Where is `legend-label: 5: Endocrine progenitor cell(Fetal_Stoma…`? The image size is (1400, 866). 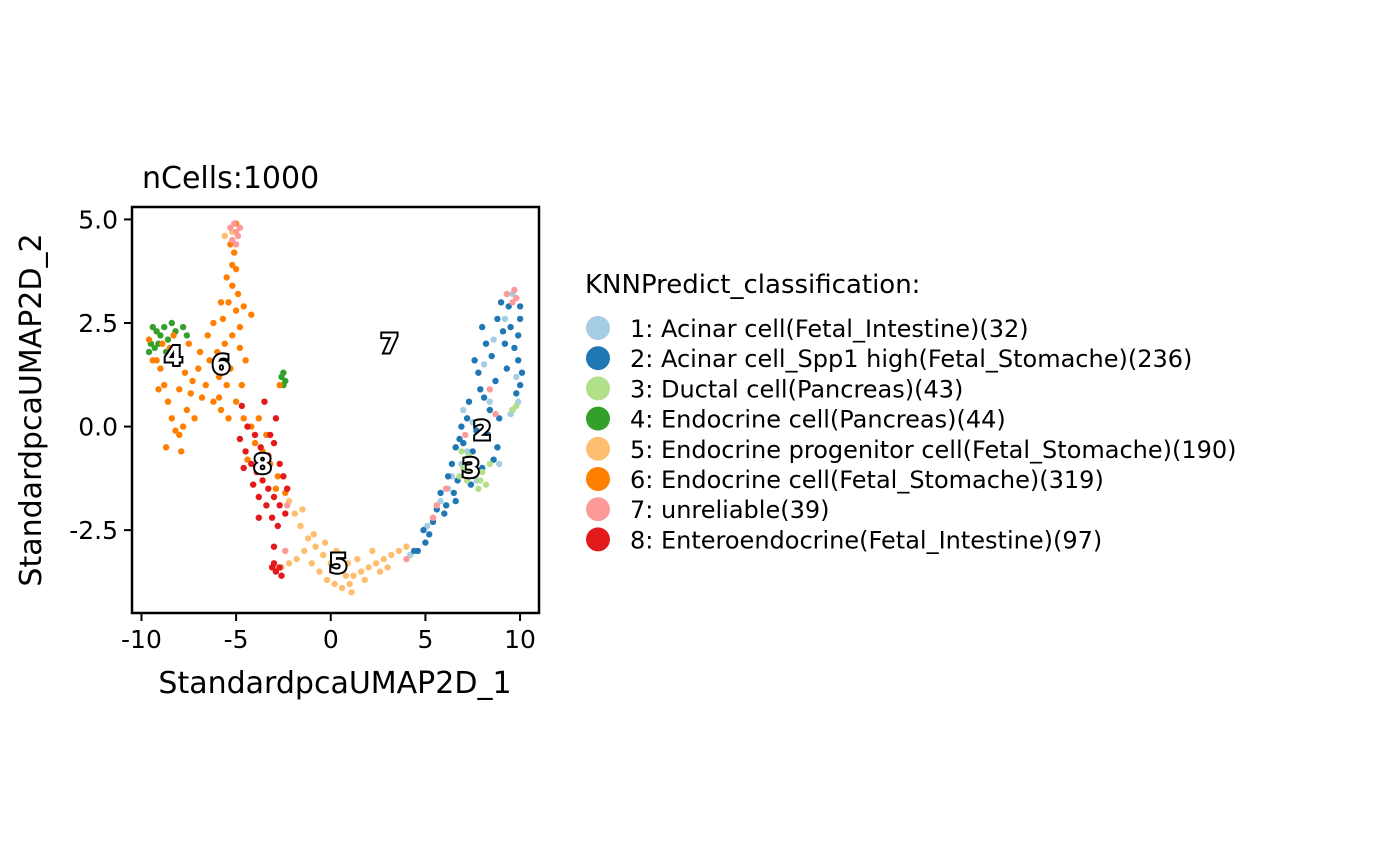 legend-label: 5: Endocrine progenitor cell(Fetal_Stoma… is located at coordinates (933, 450).